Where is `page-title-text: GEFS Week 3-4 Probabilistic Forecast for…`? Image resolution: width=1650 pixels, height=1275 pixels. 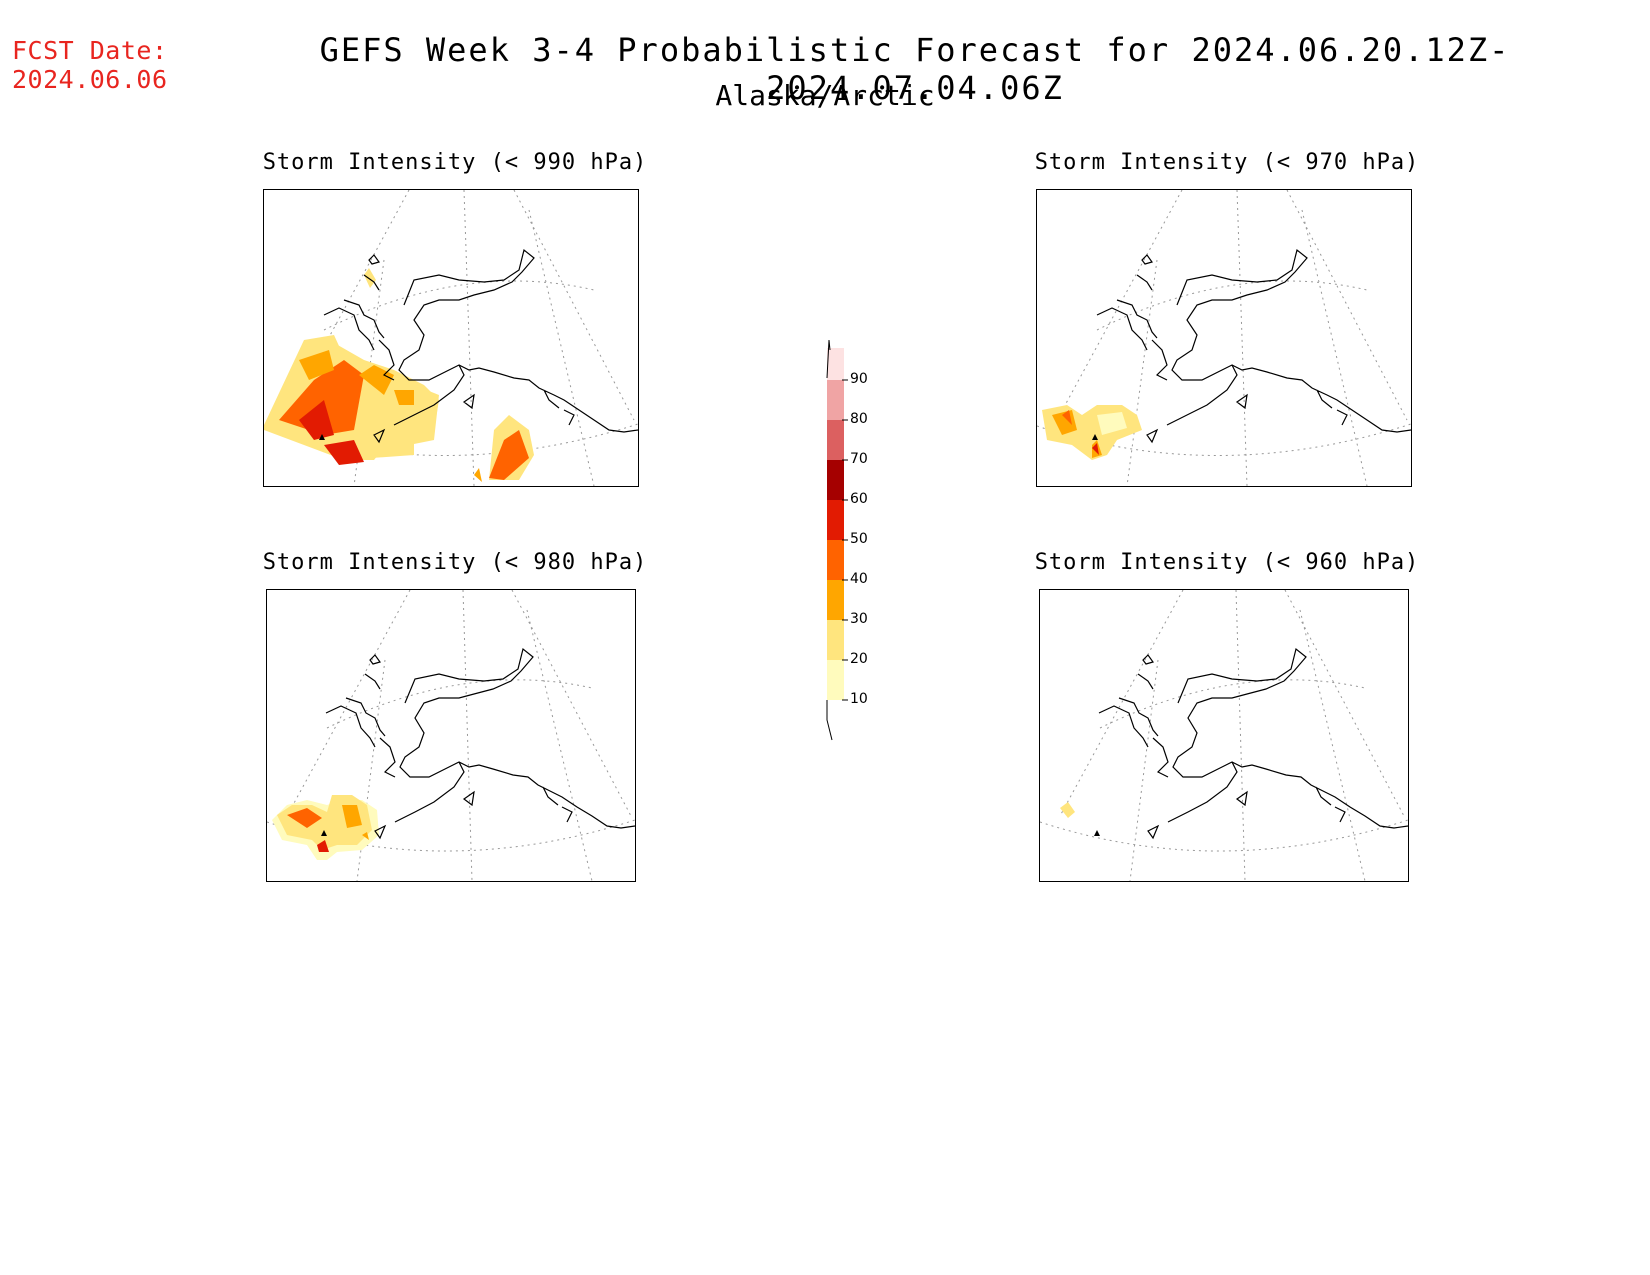
page-title-text: GEFS Week 3-4 Probabilistic Forecast for… is located at coordinates (915, 69).